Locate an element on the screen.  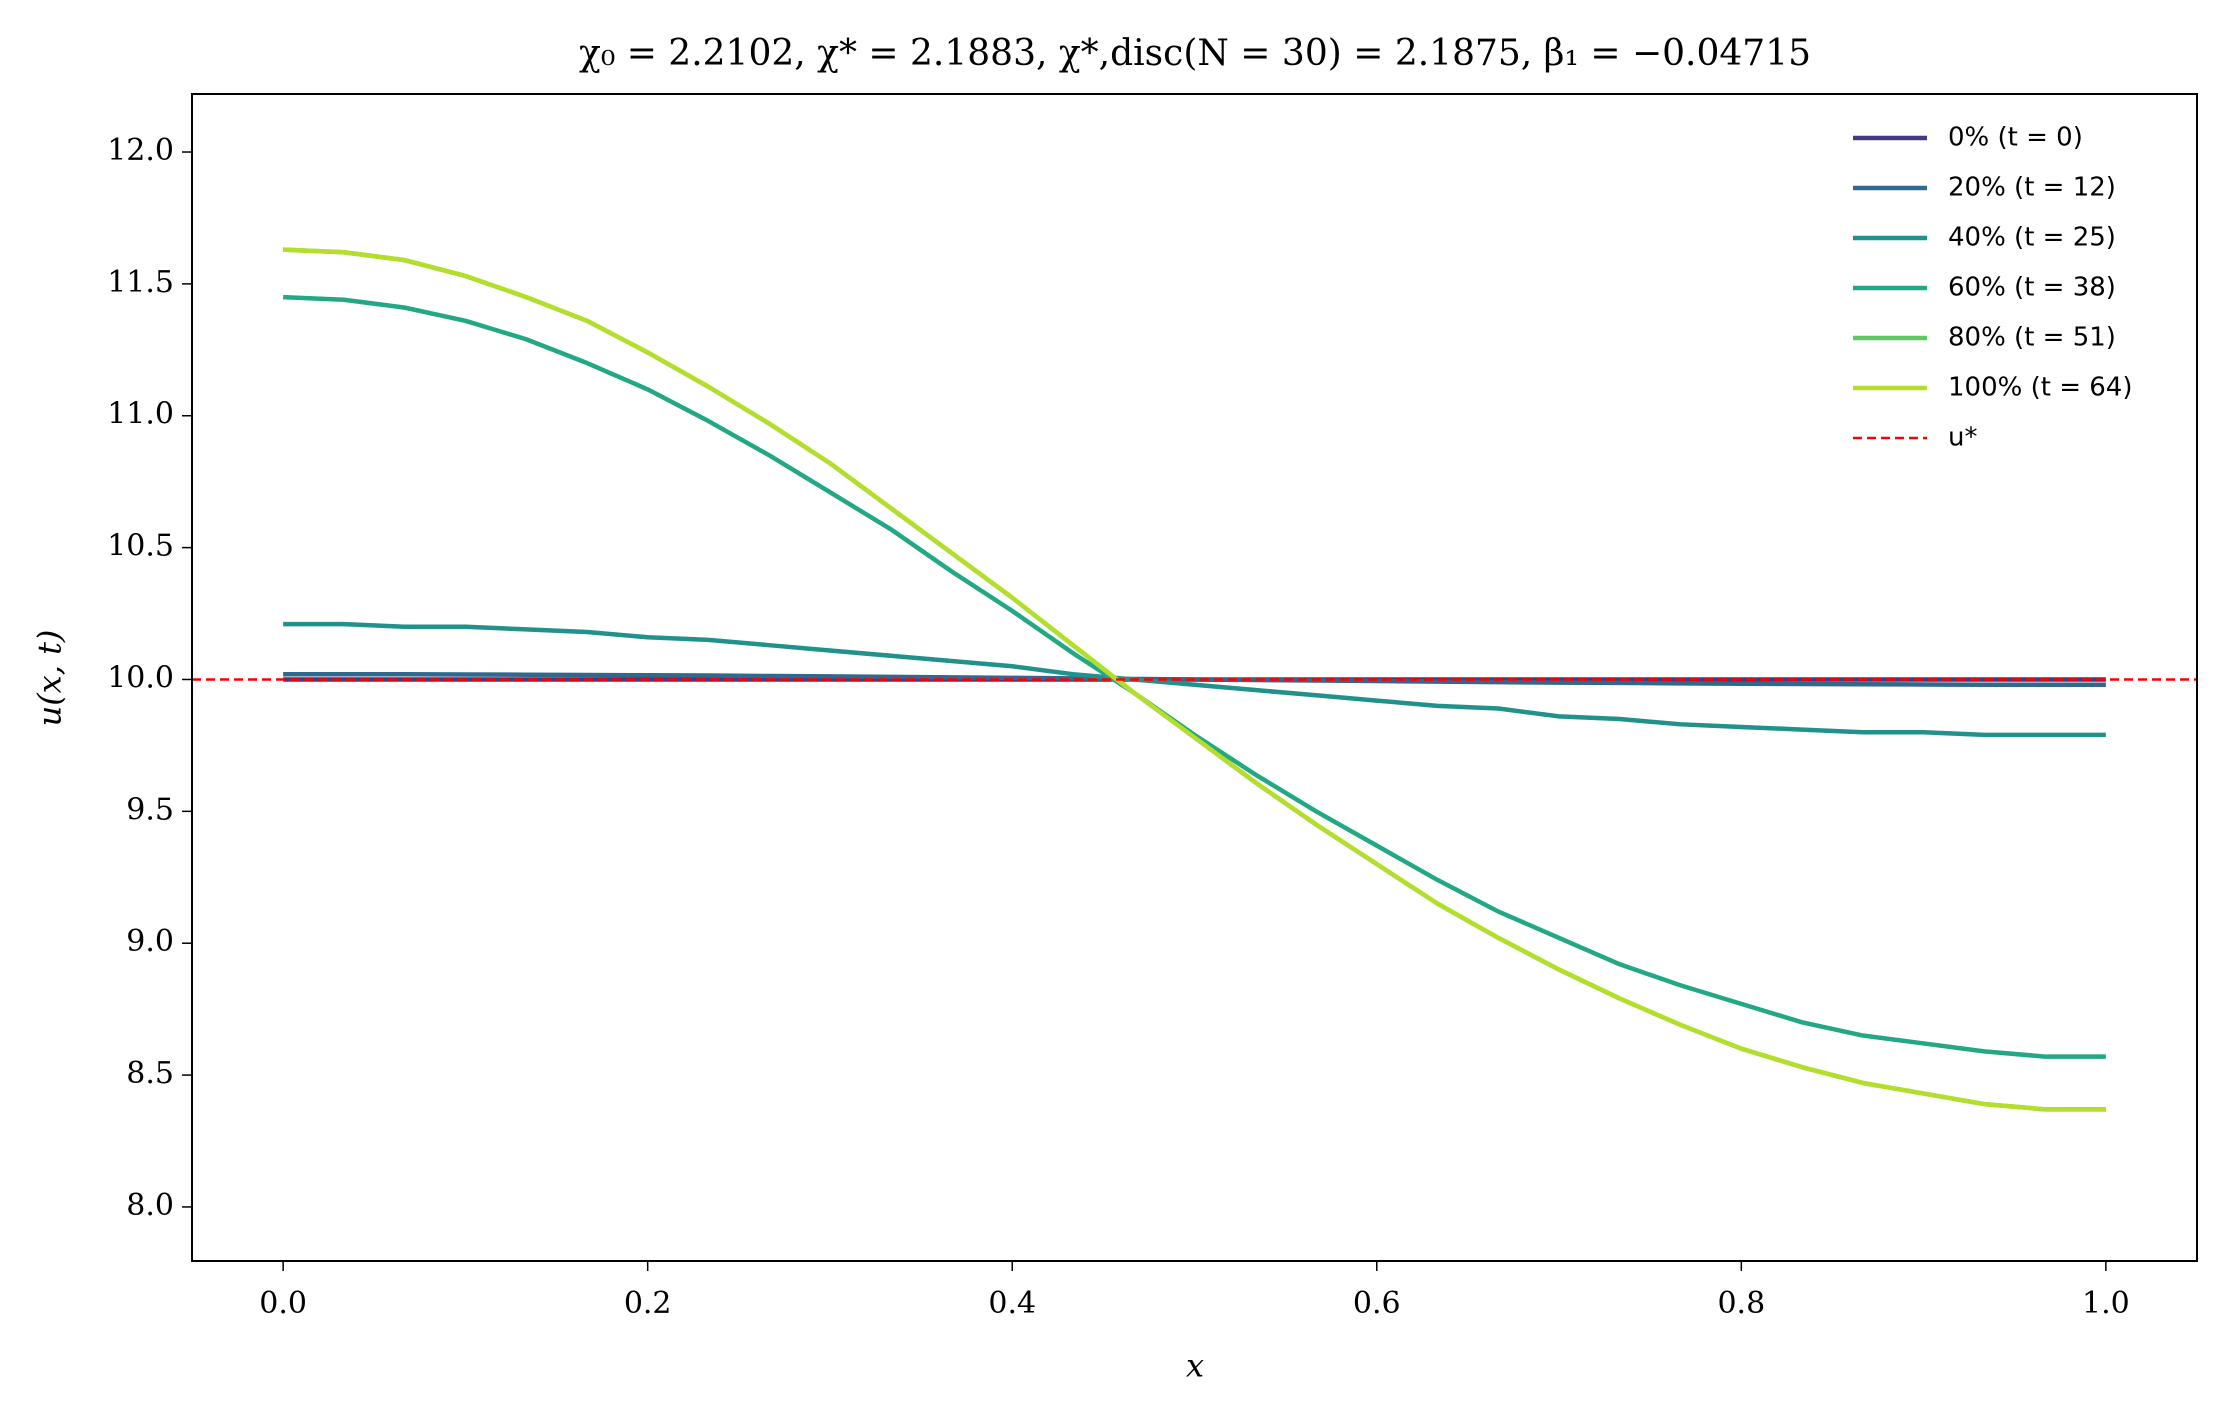
y-tick-label: 8.0 is located at coordinates (150, 1205).